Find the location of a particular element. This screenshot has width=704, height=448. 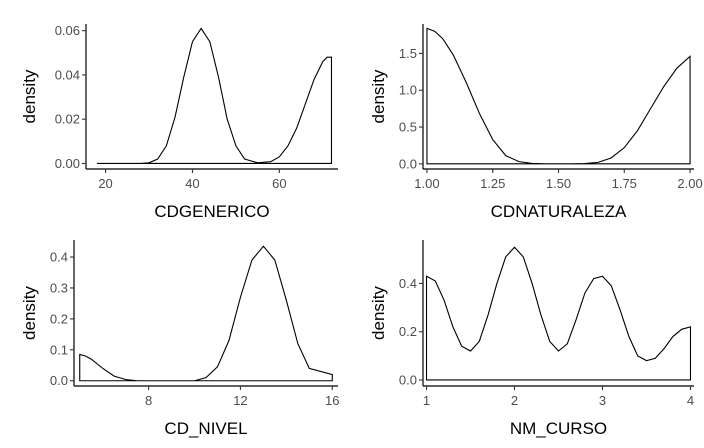

x-tick-label: 8 is located at coordinates (148, 400).